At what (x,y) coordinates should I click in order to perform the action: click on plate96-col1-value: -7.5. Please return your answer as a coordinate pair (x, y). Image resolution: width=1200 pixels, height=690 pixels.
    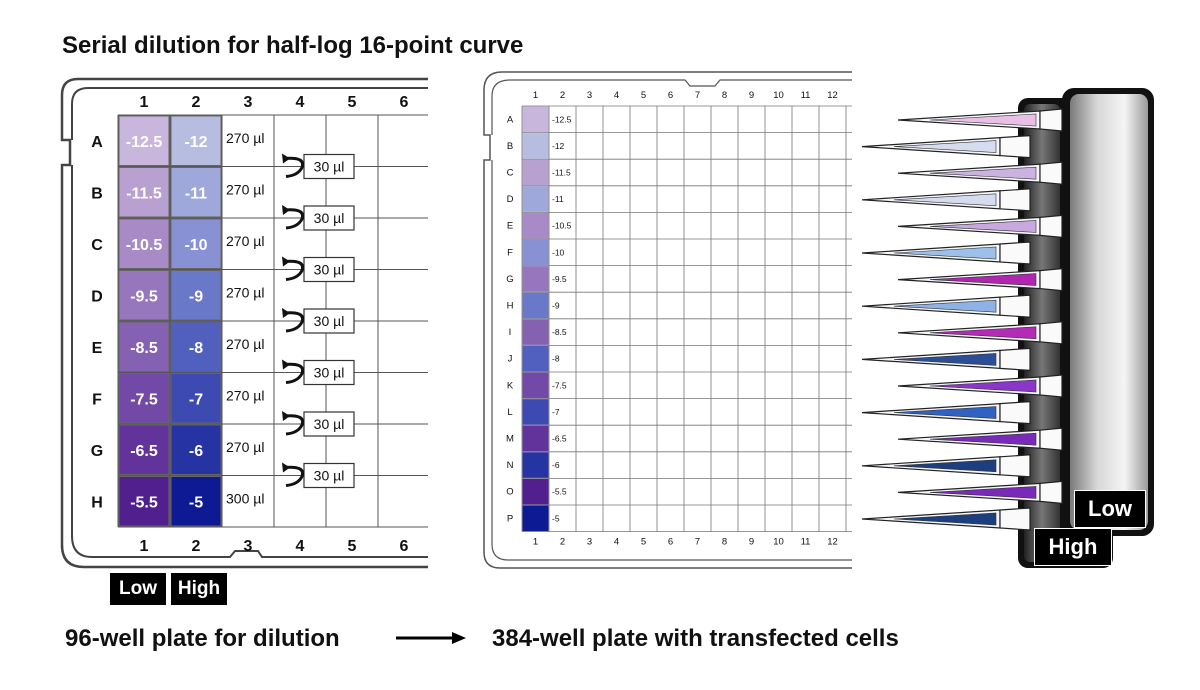
    Looking at the image, I should click on (144, 399).